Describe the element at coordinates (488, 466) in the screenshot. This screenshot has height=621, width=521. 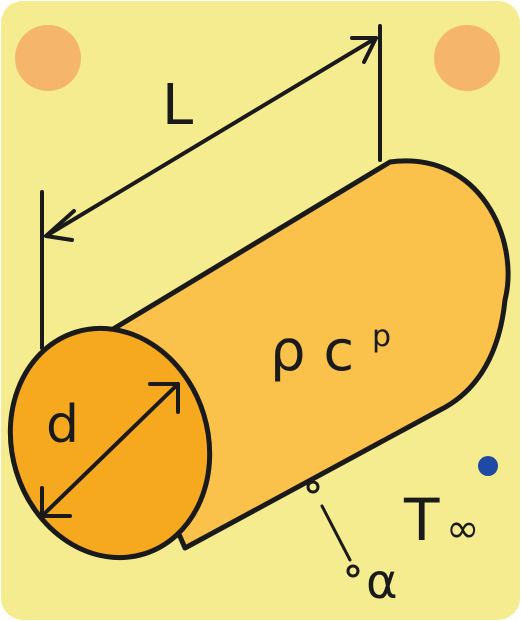
I see `ambient-blue-dot` at that location.